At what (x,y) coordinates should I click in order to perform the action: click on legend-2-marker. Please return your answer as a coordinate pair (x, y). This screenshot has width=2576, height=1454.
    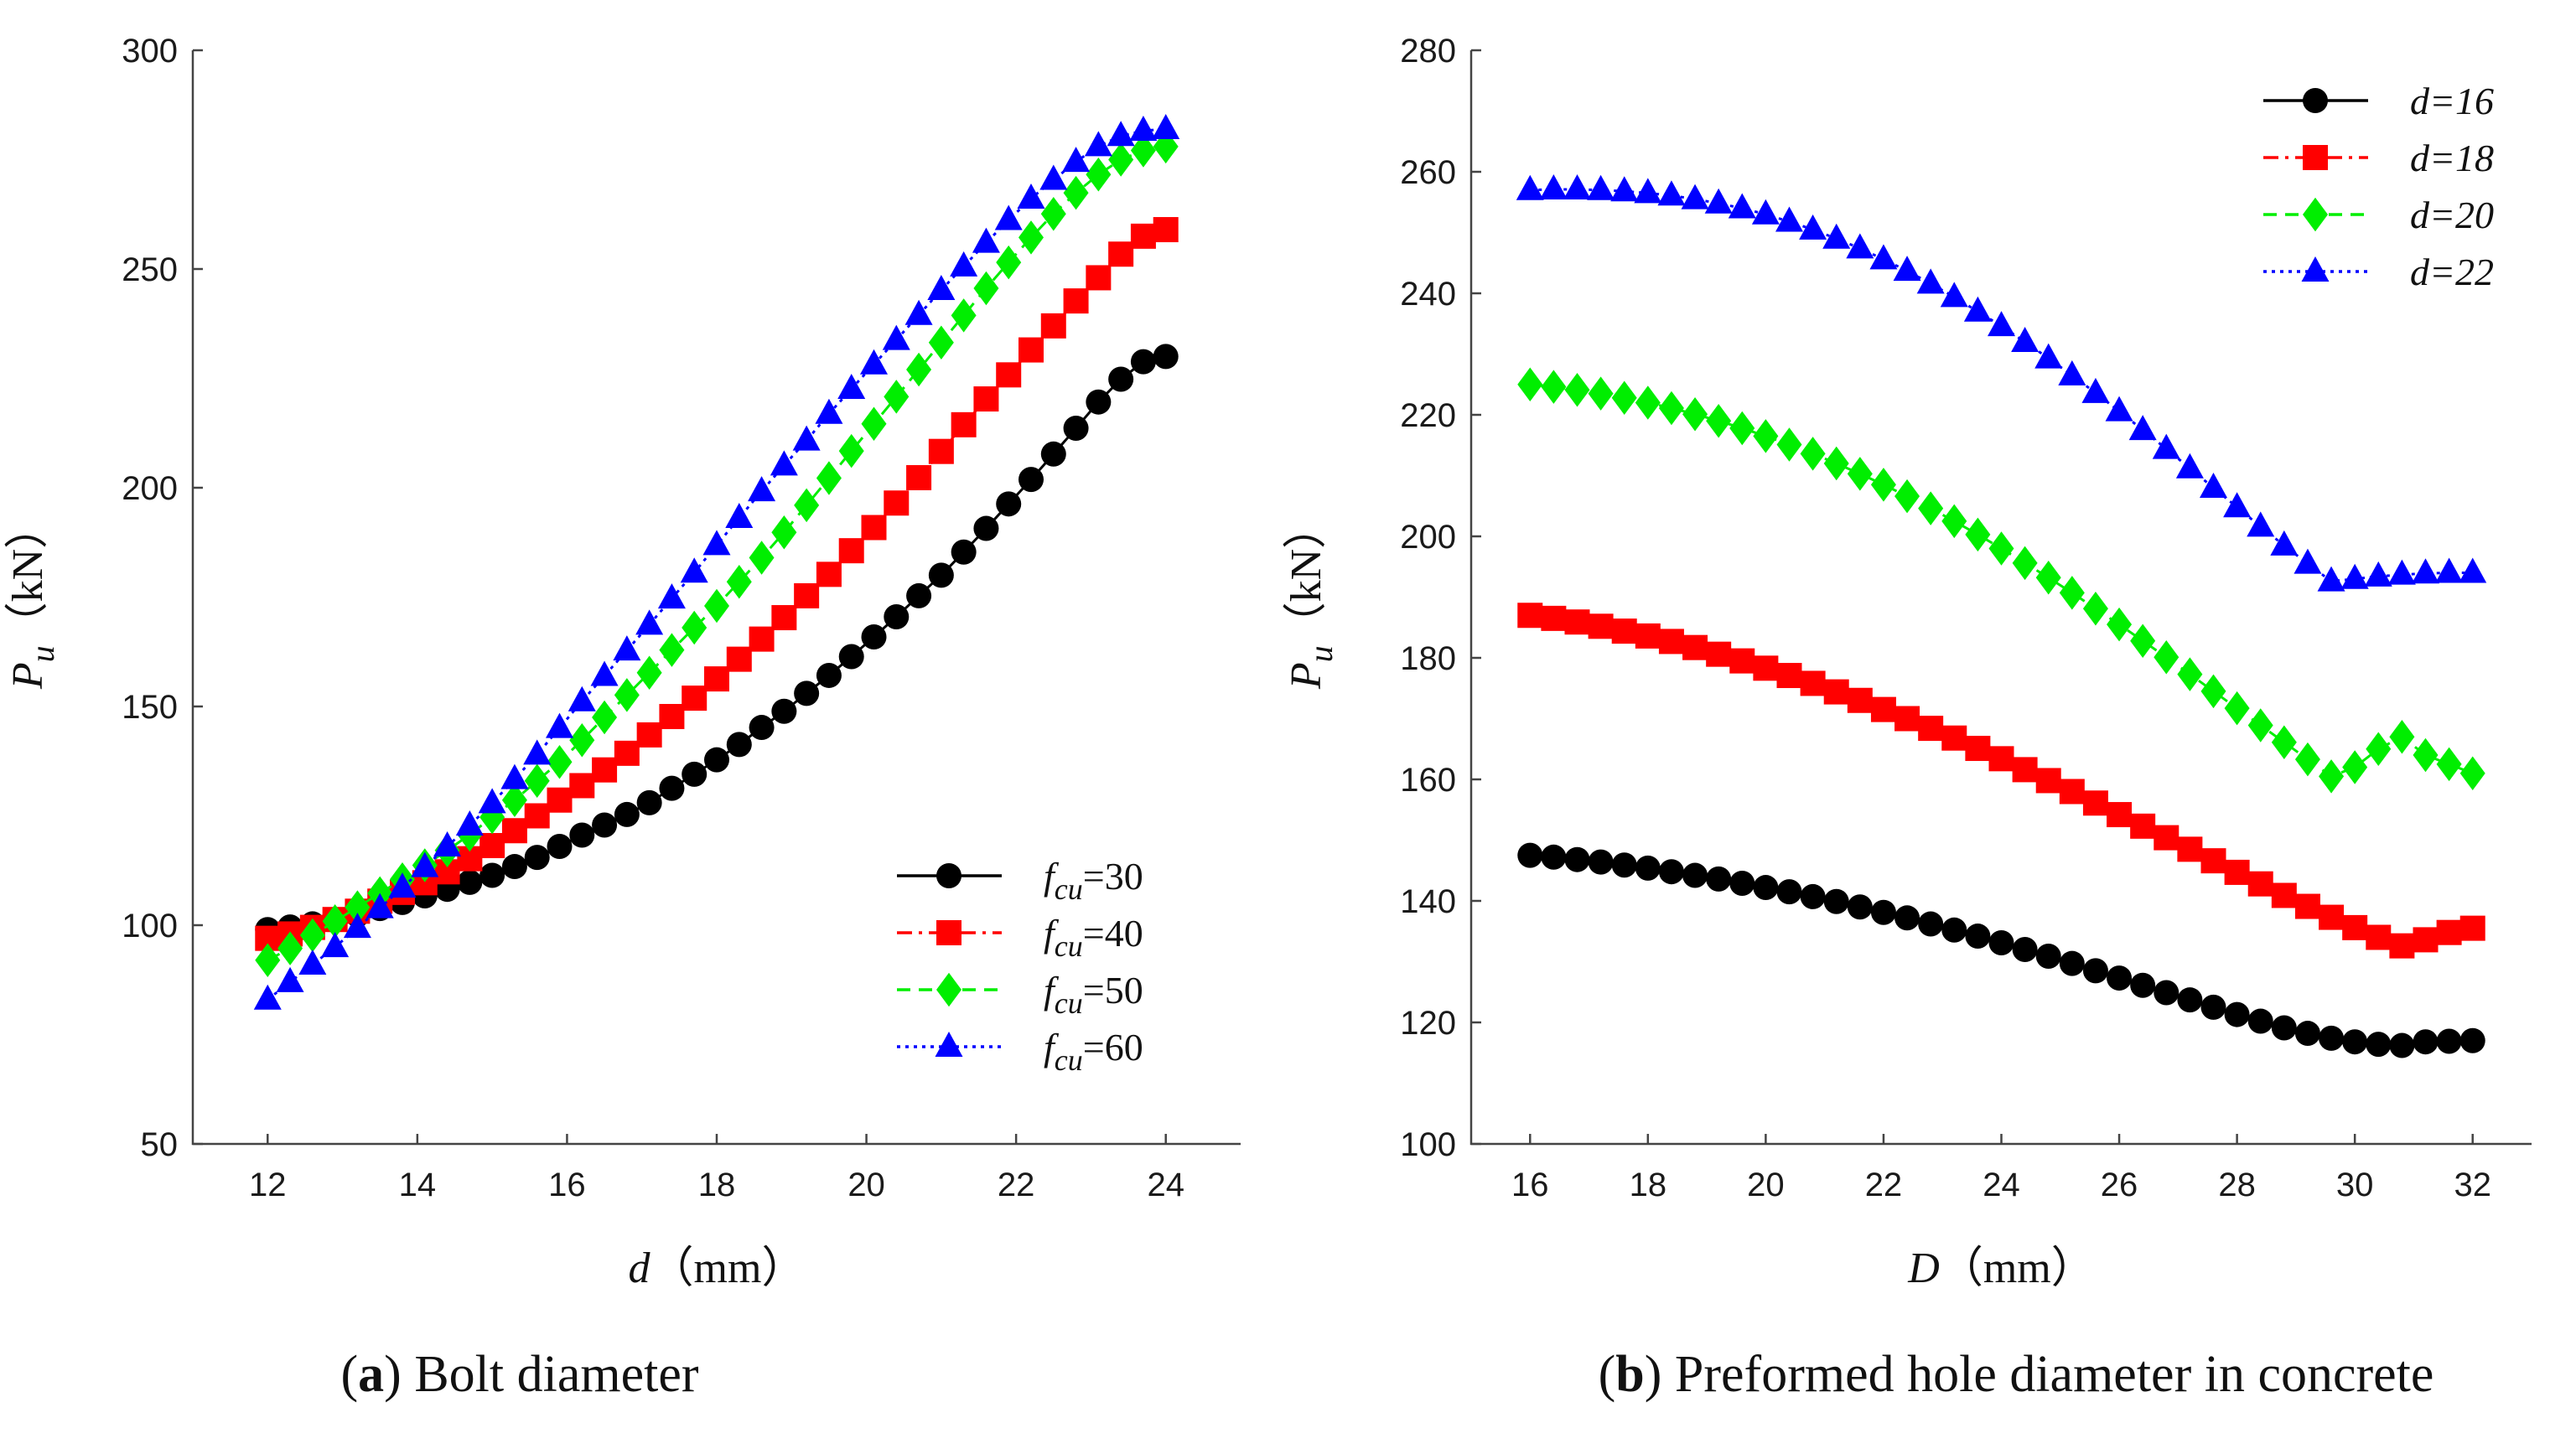
    Looking at the image, I should click on (948, 990).